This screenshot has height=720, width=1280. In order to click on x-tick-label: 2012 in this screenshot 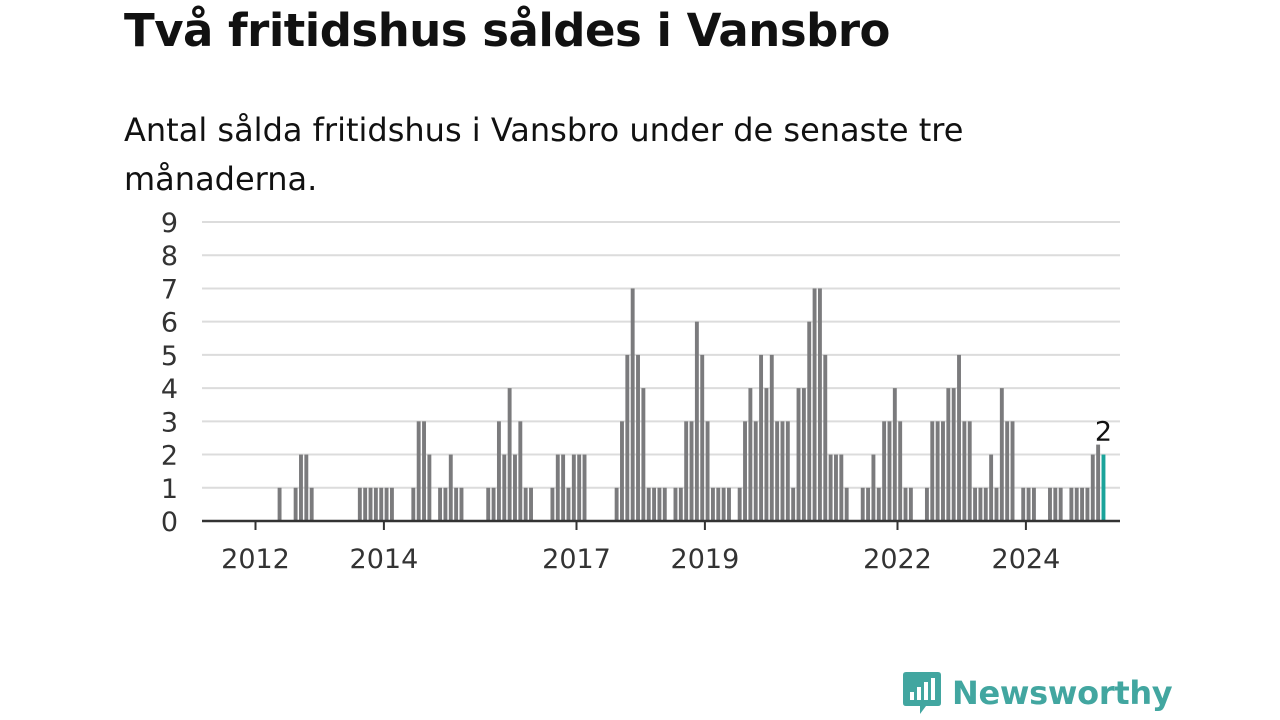, I will do `click(255, 559)`.